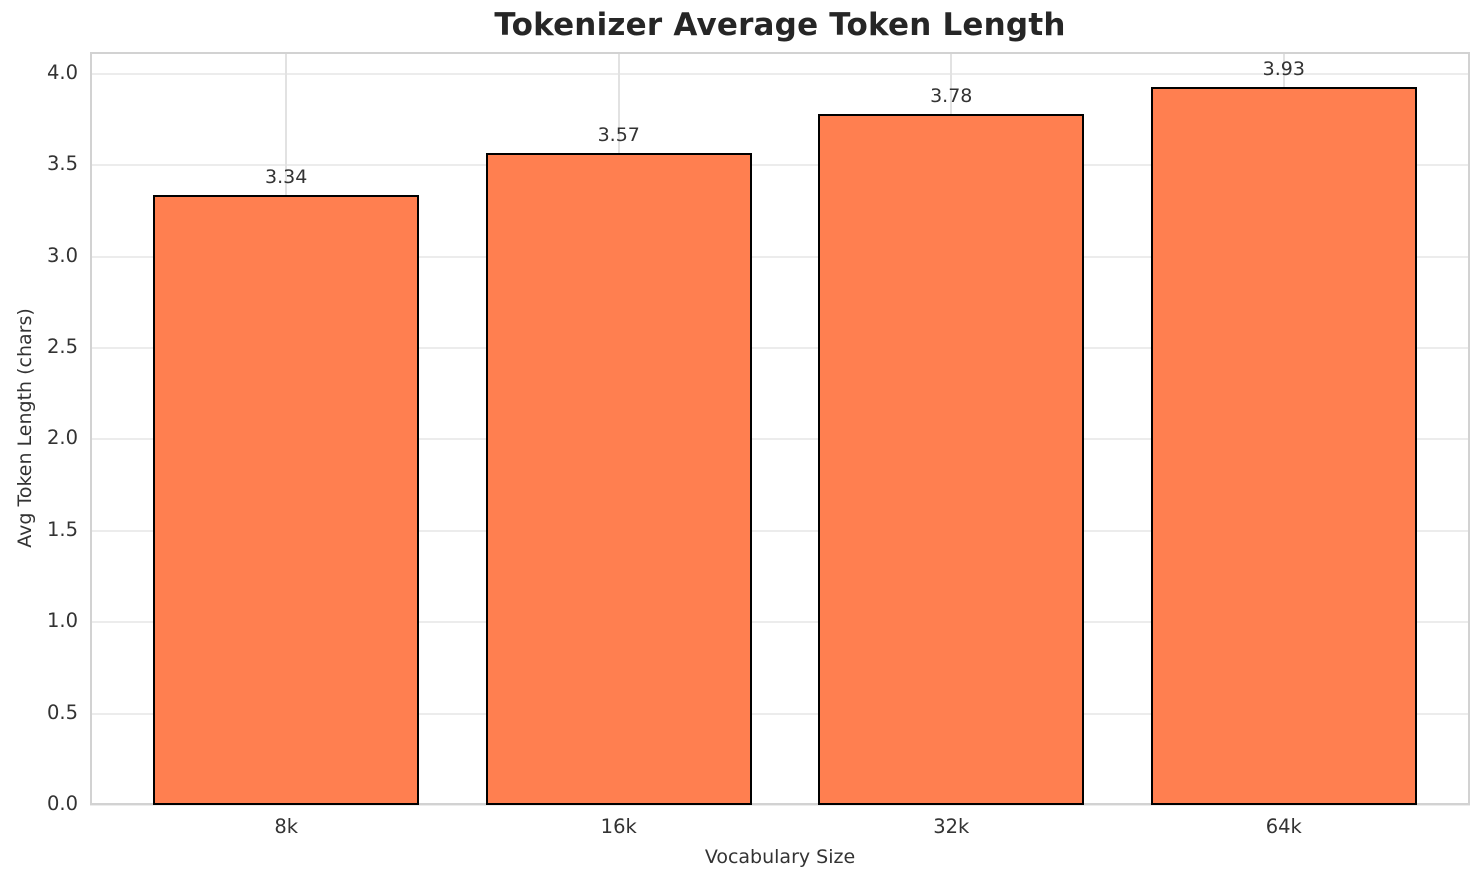  What do you see at coordinates (62, 438) in the screenshot?
I see `y-tick-label: 2.0` at bounding box center [62, 438].